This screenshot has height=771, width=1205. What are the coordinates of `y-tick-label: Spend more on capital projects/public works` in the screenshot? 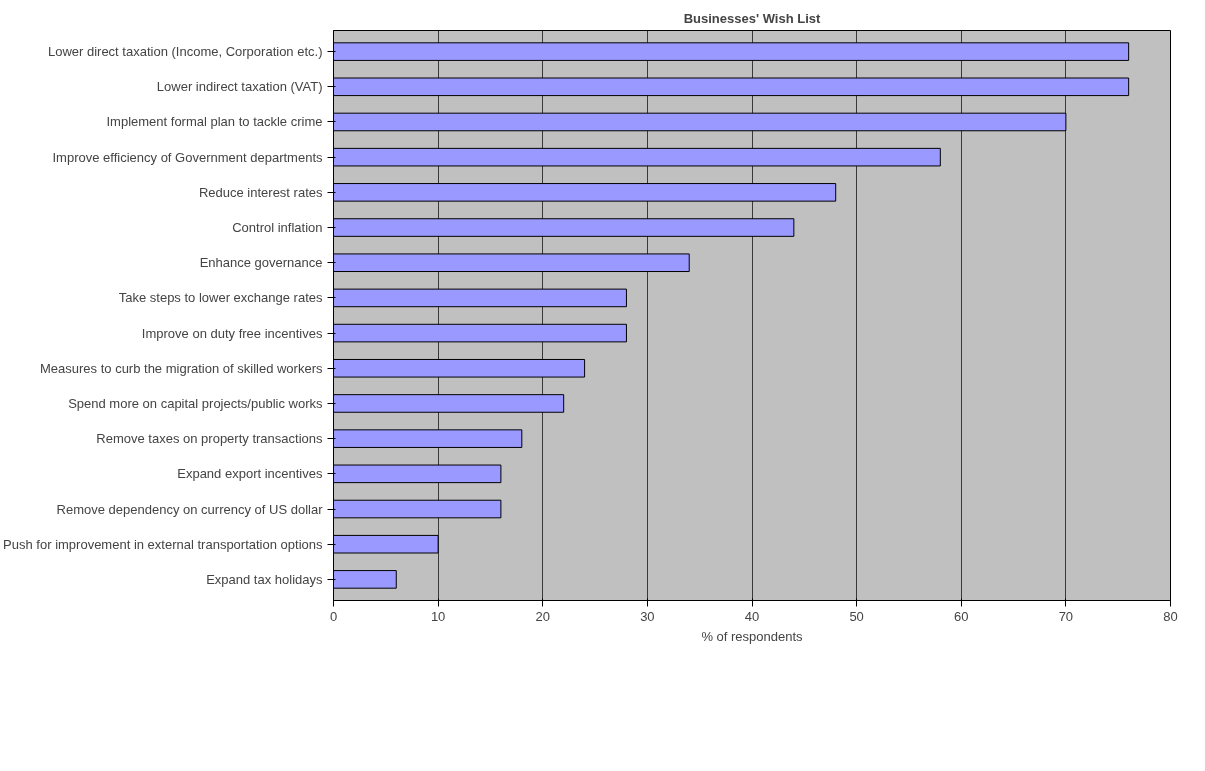 It's located at (195, 403).